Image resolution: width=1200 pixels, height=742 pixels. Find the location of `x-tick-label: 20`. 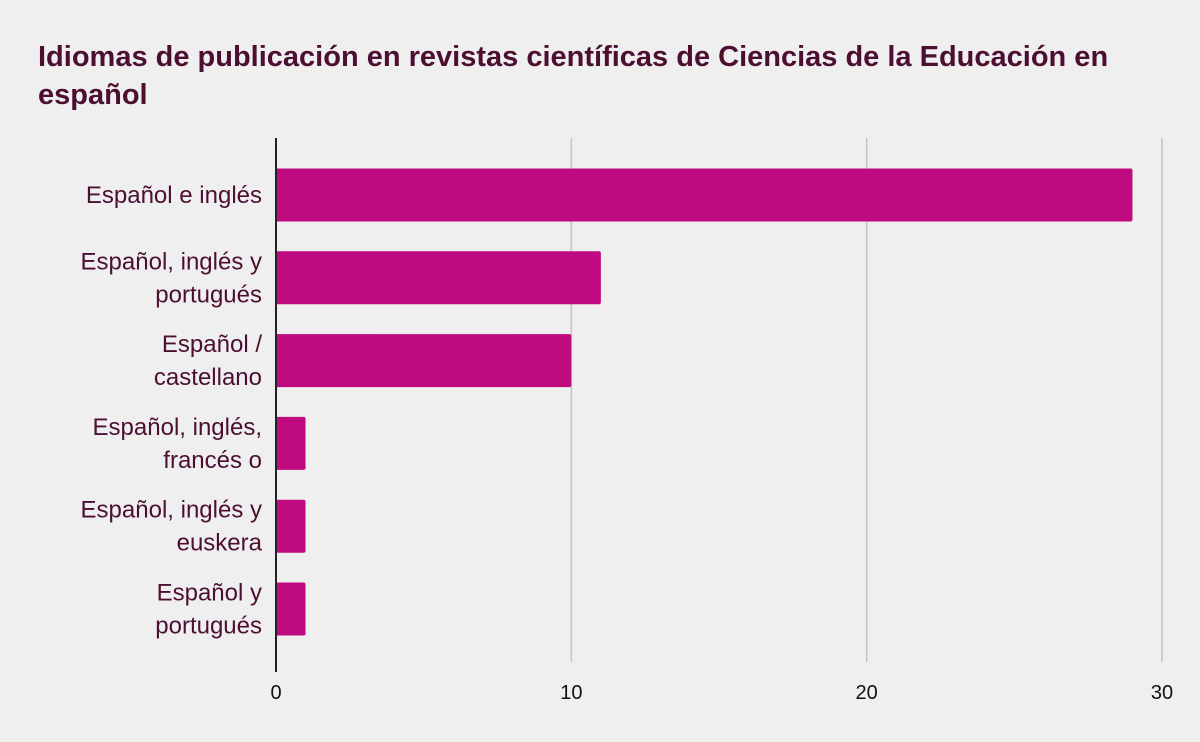

x-tick-label: 20 is located at coordinates (867, 693).